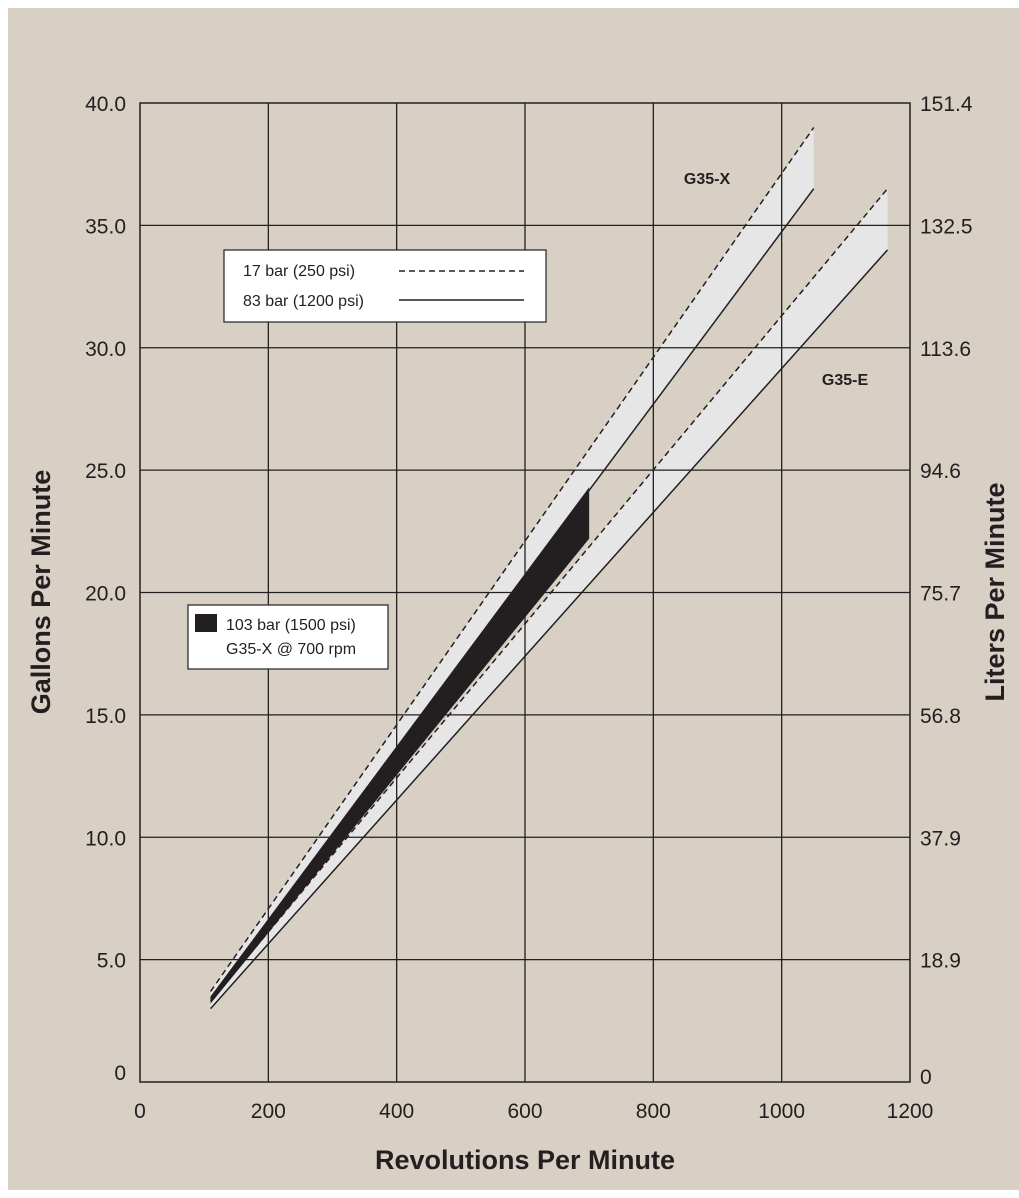 This screenshot has width=1019, height=1198. I want to click on y-tick-label-right: 151.4, so click(946, 104).